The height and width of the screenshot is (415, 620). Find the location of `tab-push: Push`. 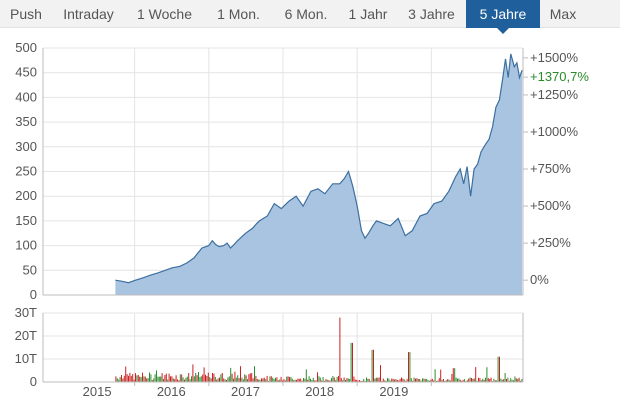

tab-push: Push is located at coordinates (26, 14).